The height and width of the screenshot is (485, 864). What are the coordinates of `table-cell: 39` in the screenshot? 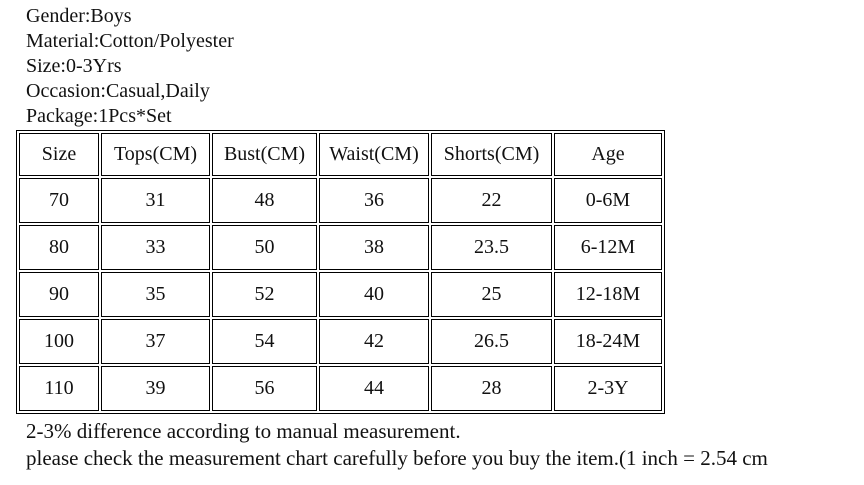 It's located at (155, 388).